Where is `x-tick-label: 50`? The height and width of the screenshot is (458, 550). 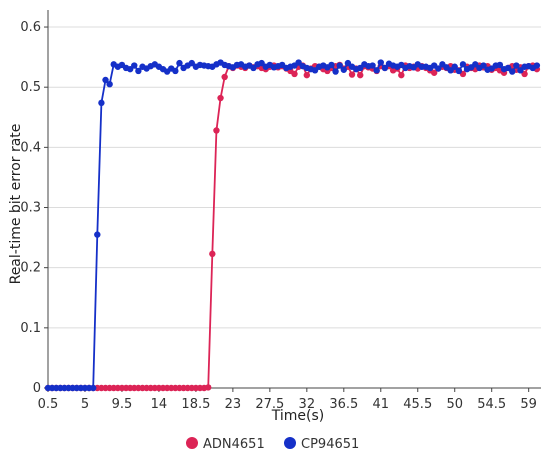 x-tick-label: 50 is located at coordinates (454, 404).